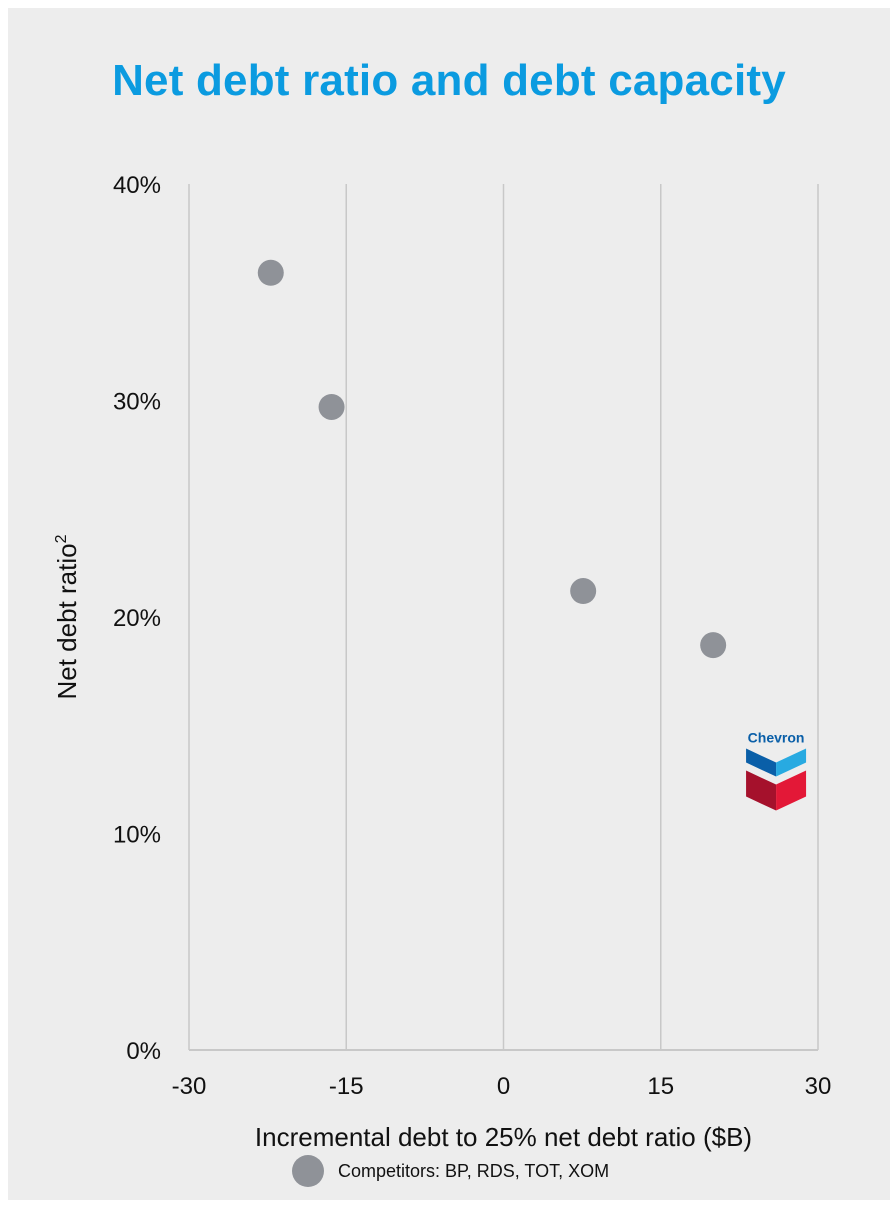 Image resolution: width=892 pixels, height=1209 pixels. I want to click on x-tick-label: -15, so click(346, 1086).